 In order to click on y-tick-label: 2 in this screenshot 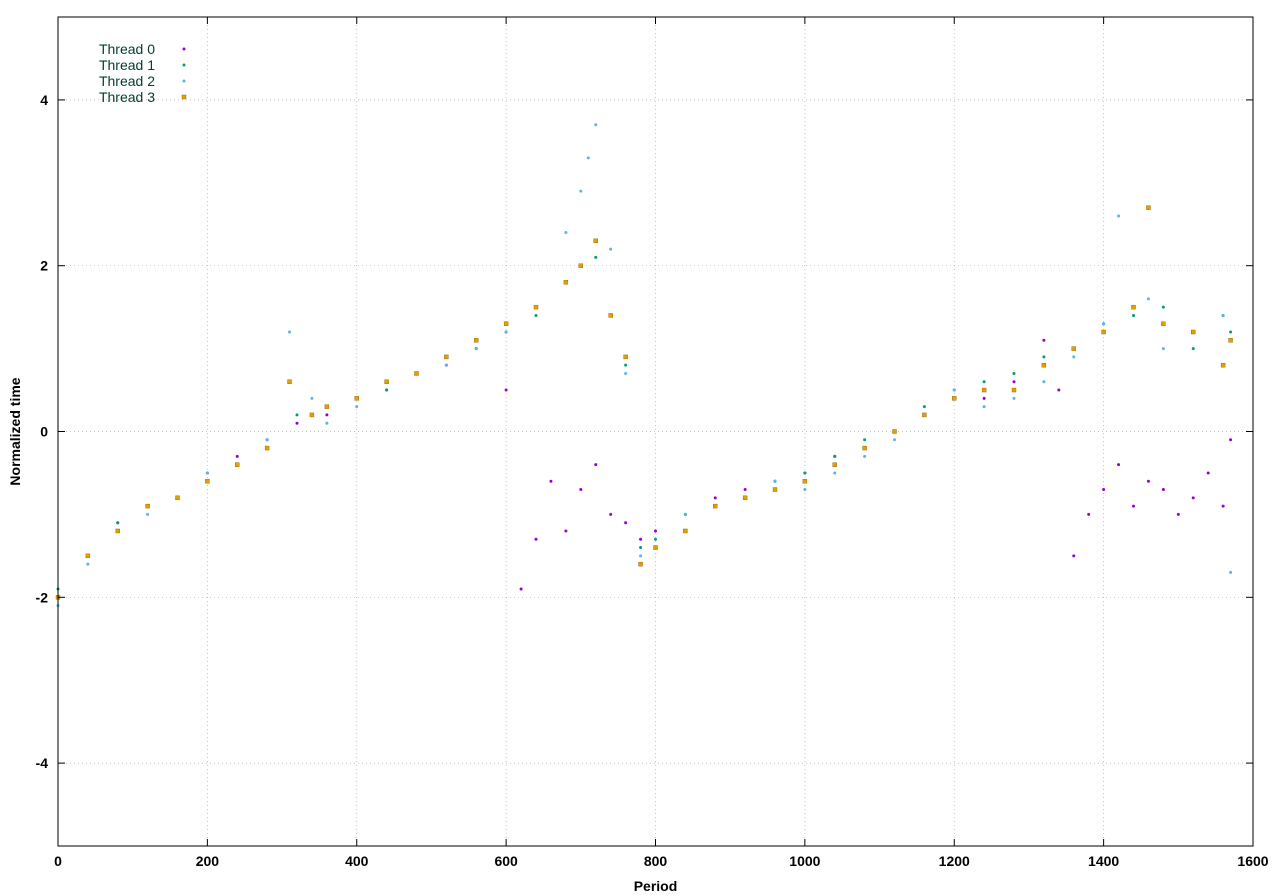, I will do `click(44, 266)`.